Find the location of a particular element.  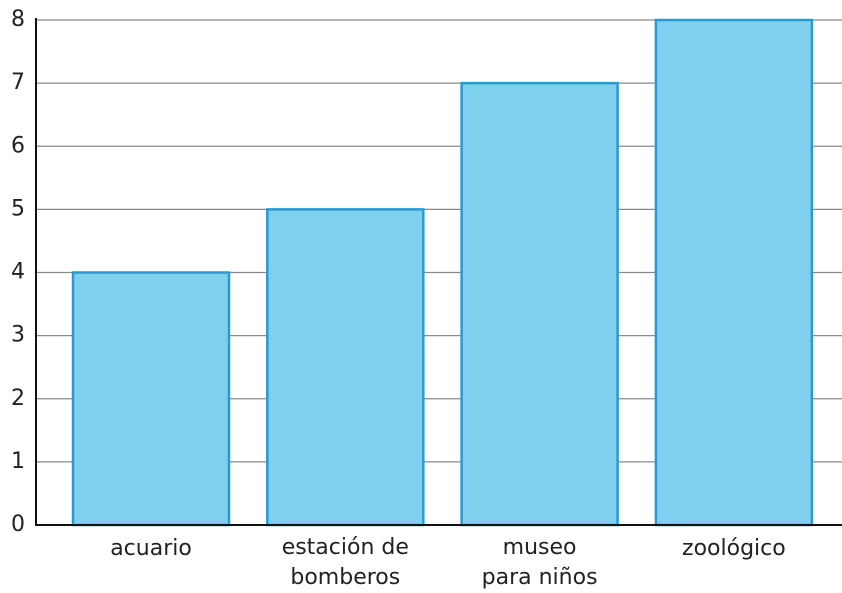

x-tick-label: acuario is located at coordinates (151, 548).